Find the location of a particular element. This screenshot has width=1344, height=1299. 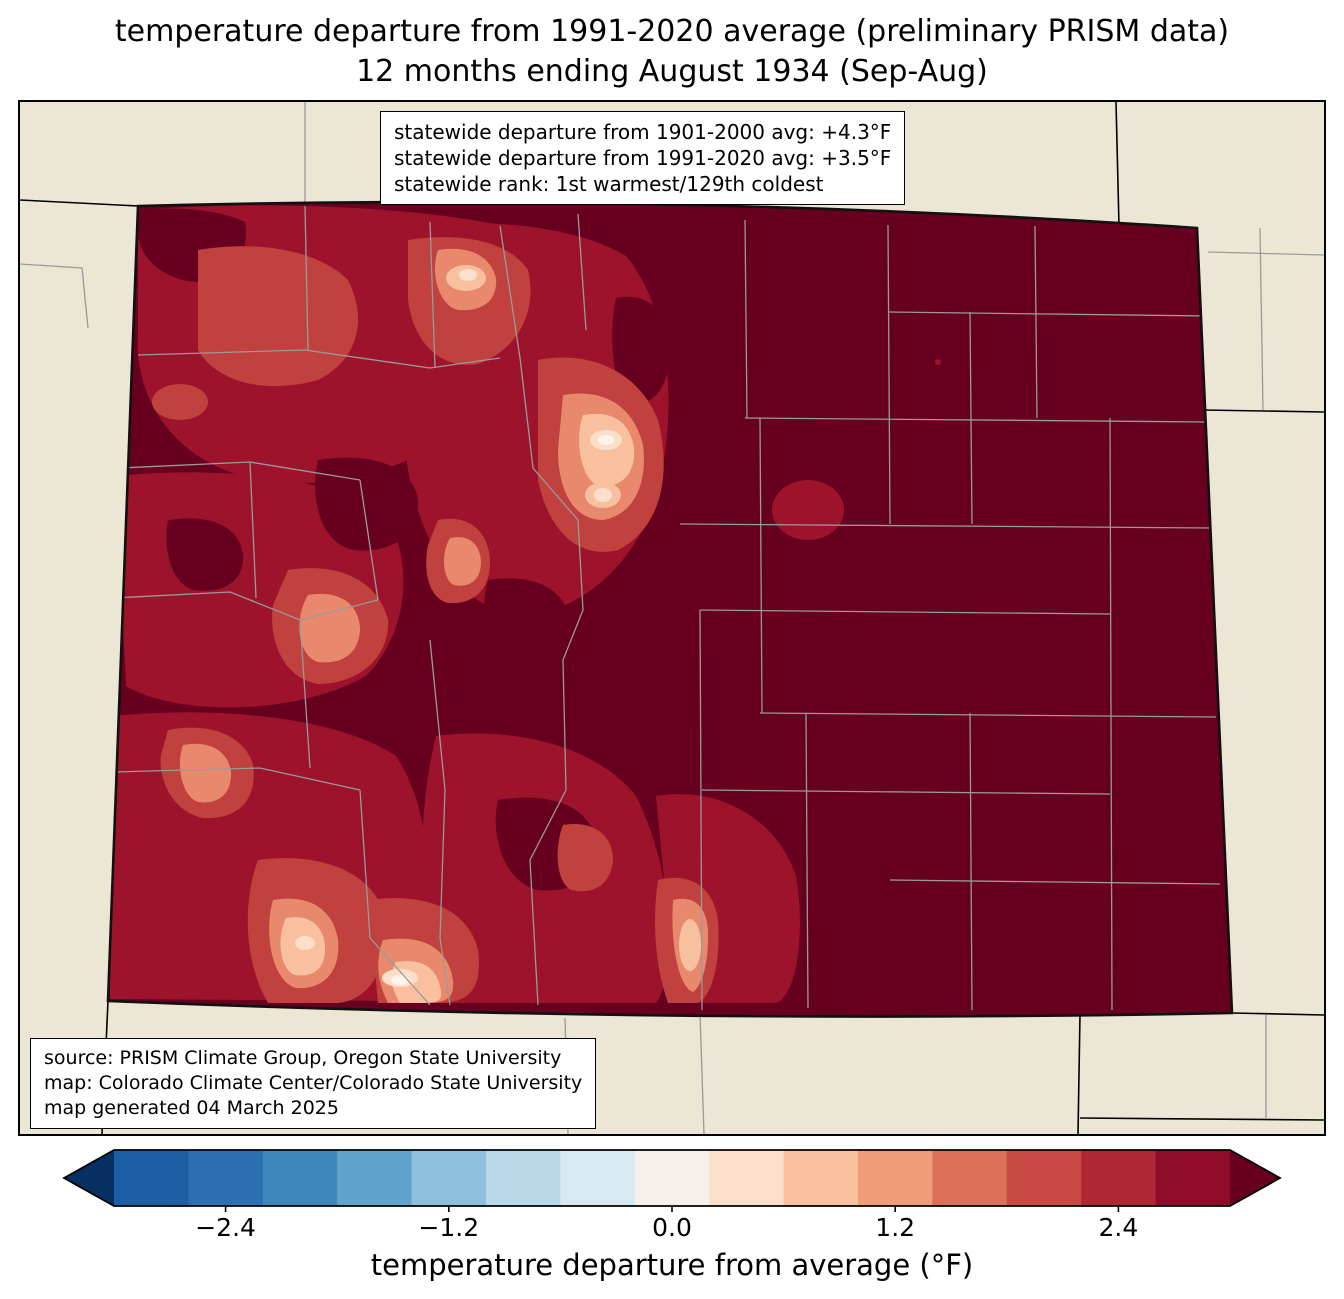

source-line-3: map generated 04 March 2025 is located at coordinates (191, 1108).